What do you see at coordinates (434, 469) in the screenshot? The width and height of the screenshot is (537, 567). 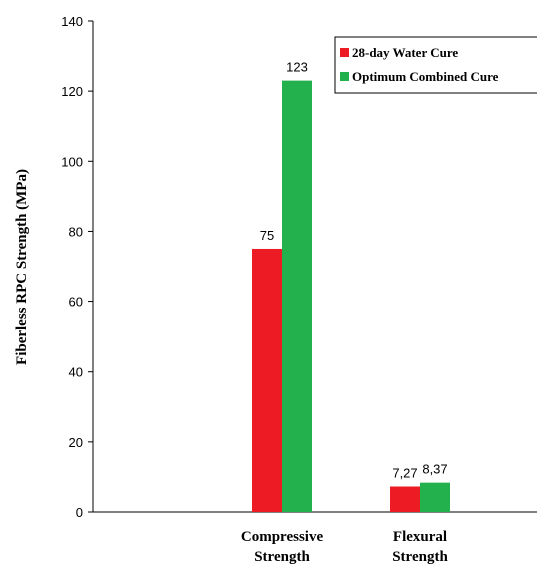 I see `data-label: 8,37` at bounding box center [434, 469].